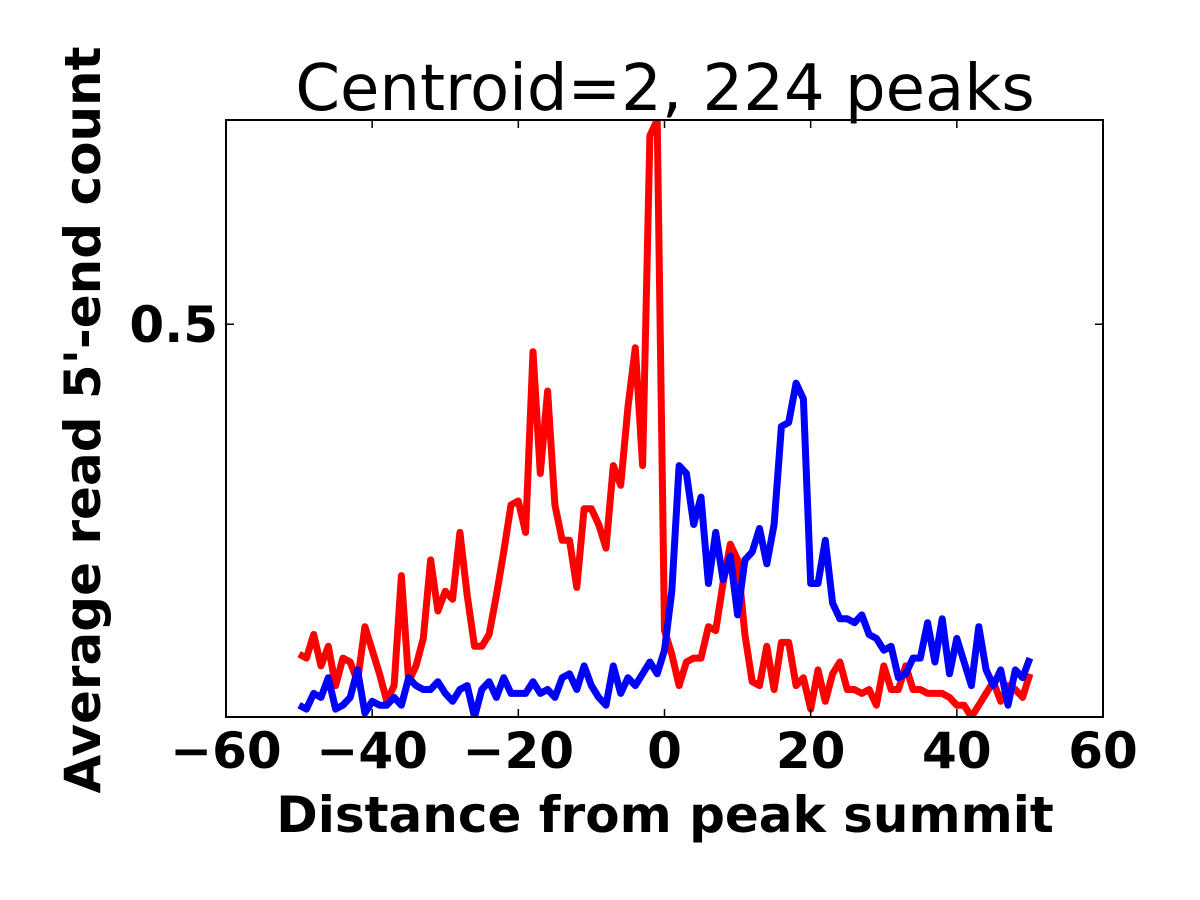 This screenshot has width=1200, height=900. Describe the element at coordinates (664, 751) in the screenshot. I see `x-tick-label: 0` at that location.